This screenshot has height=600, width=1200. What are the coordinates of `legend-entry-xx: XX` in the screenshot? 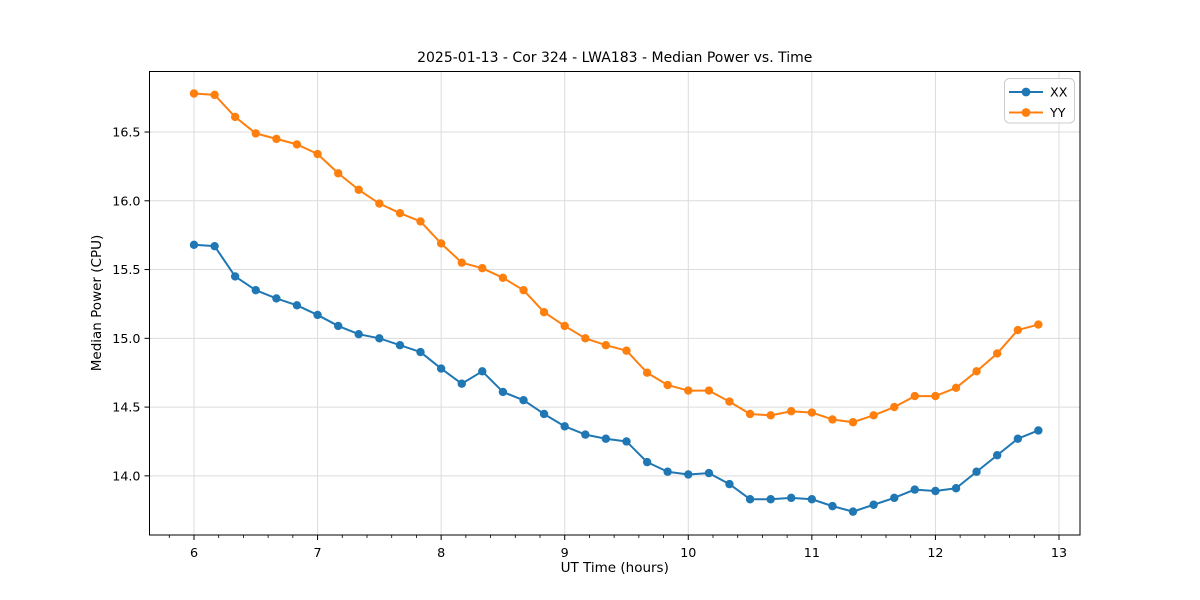 It's located at (1038, 91).